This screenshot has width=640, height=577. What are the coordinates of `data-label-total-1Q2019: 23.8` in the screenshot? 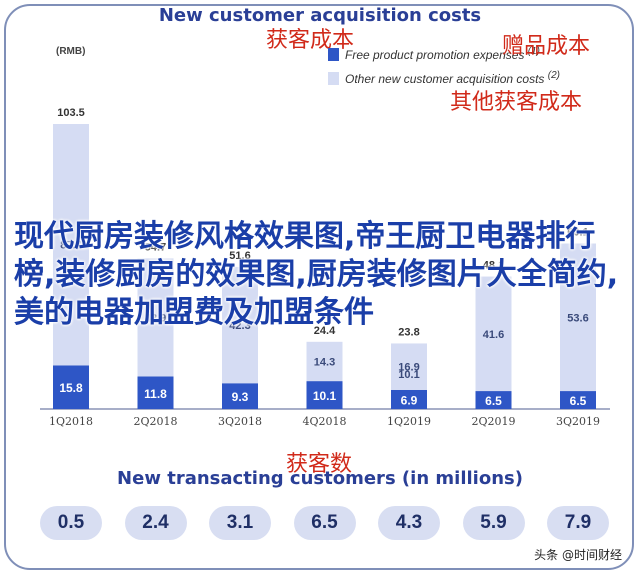 It's located at (408, 332).